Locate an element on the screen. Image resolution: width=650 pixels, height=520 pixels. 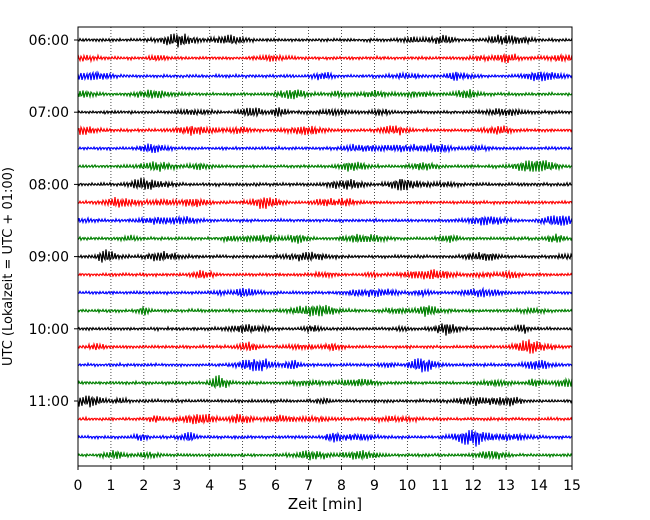
y-tick-label: 06:00 is located at coordinates (49, 41).